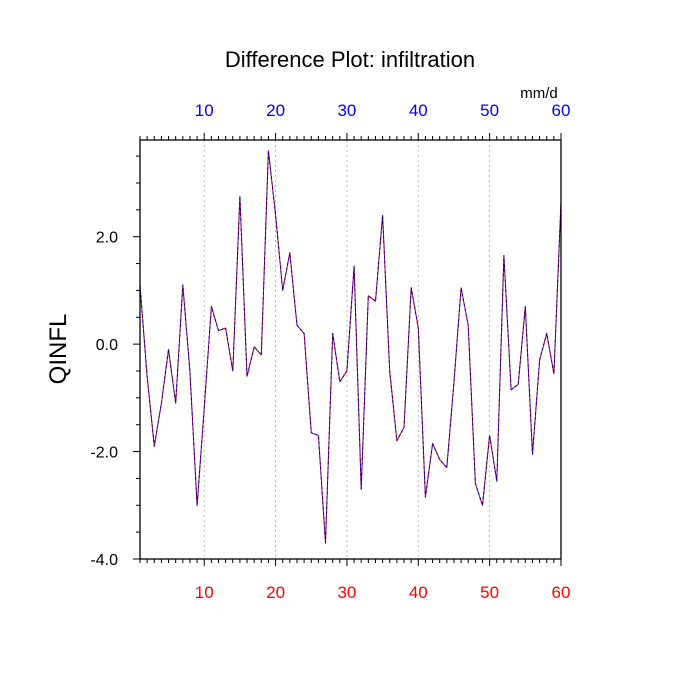 The image size is (700, 700). I want to click on x-bottom-tick-label: 60, so click(561, 592).